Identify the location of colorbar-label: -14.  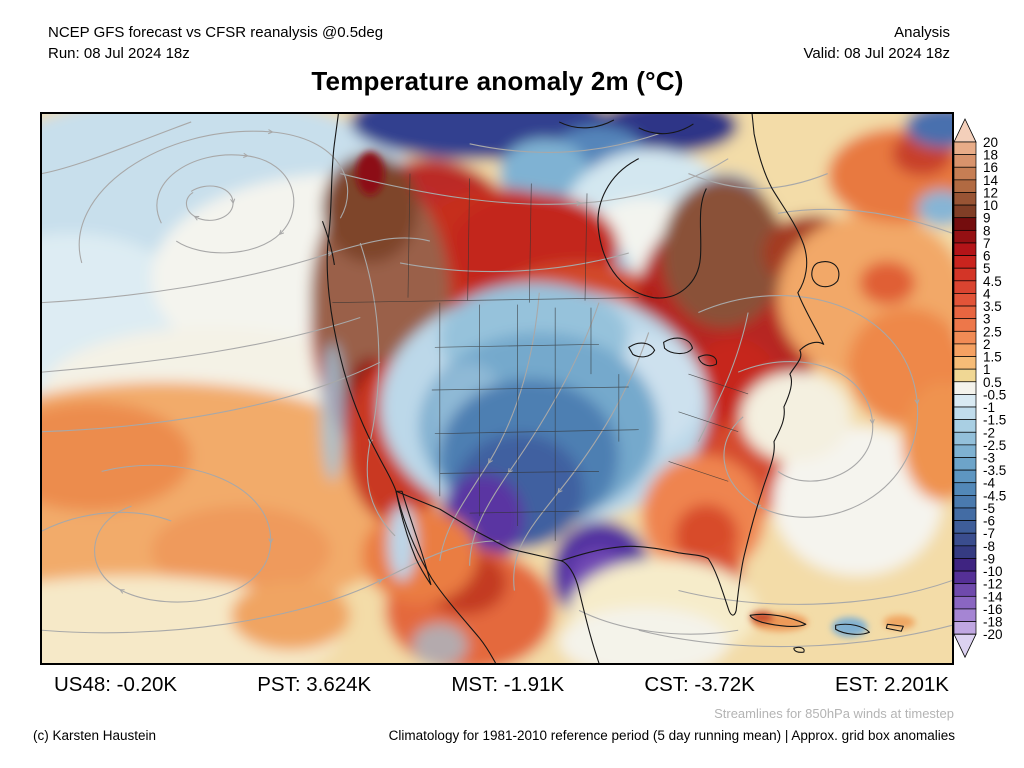
(993, 596).